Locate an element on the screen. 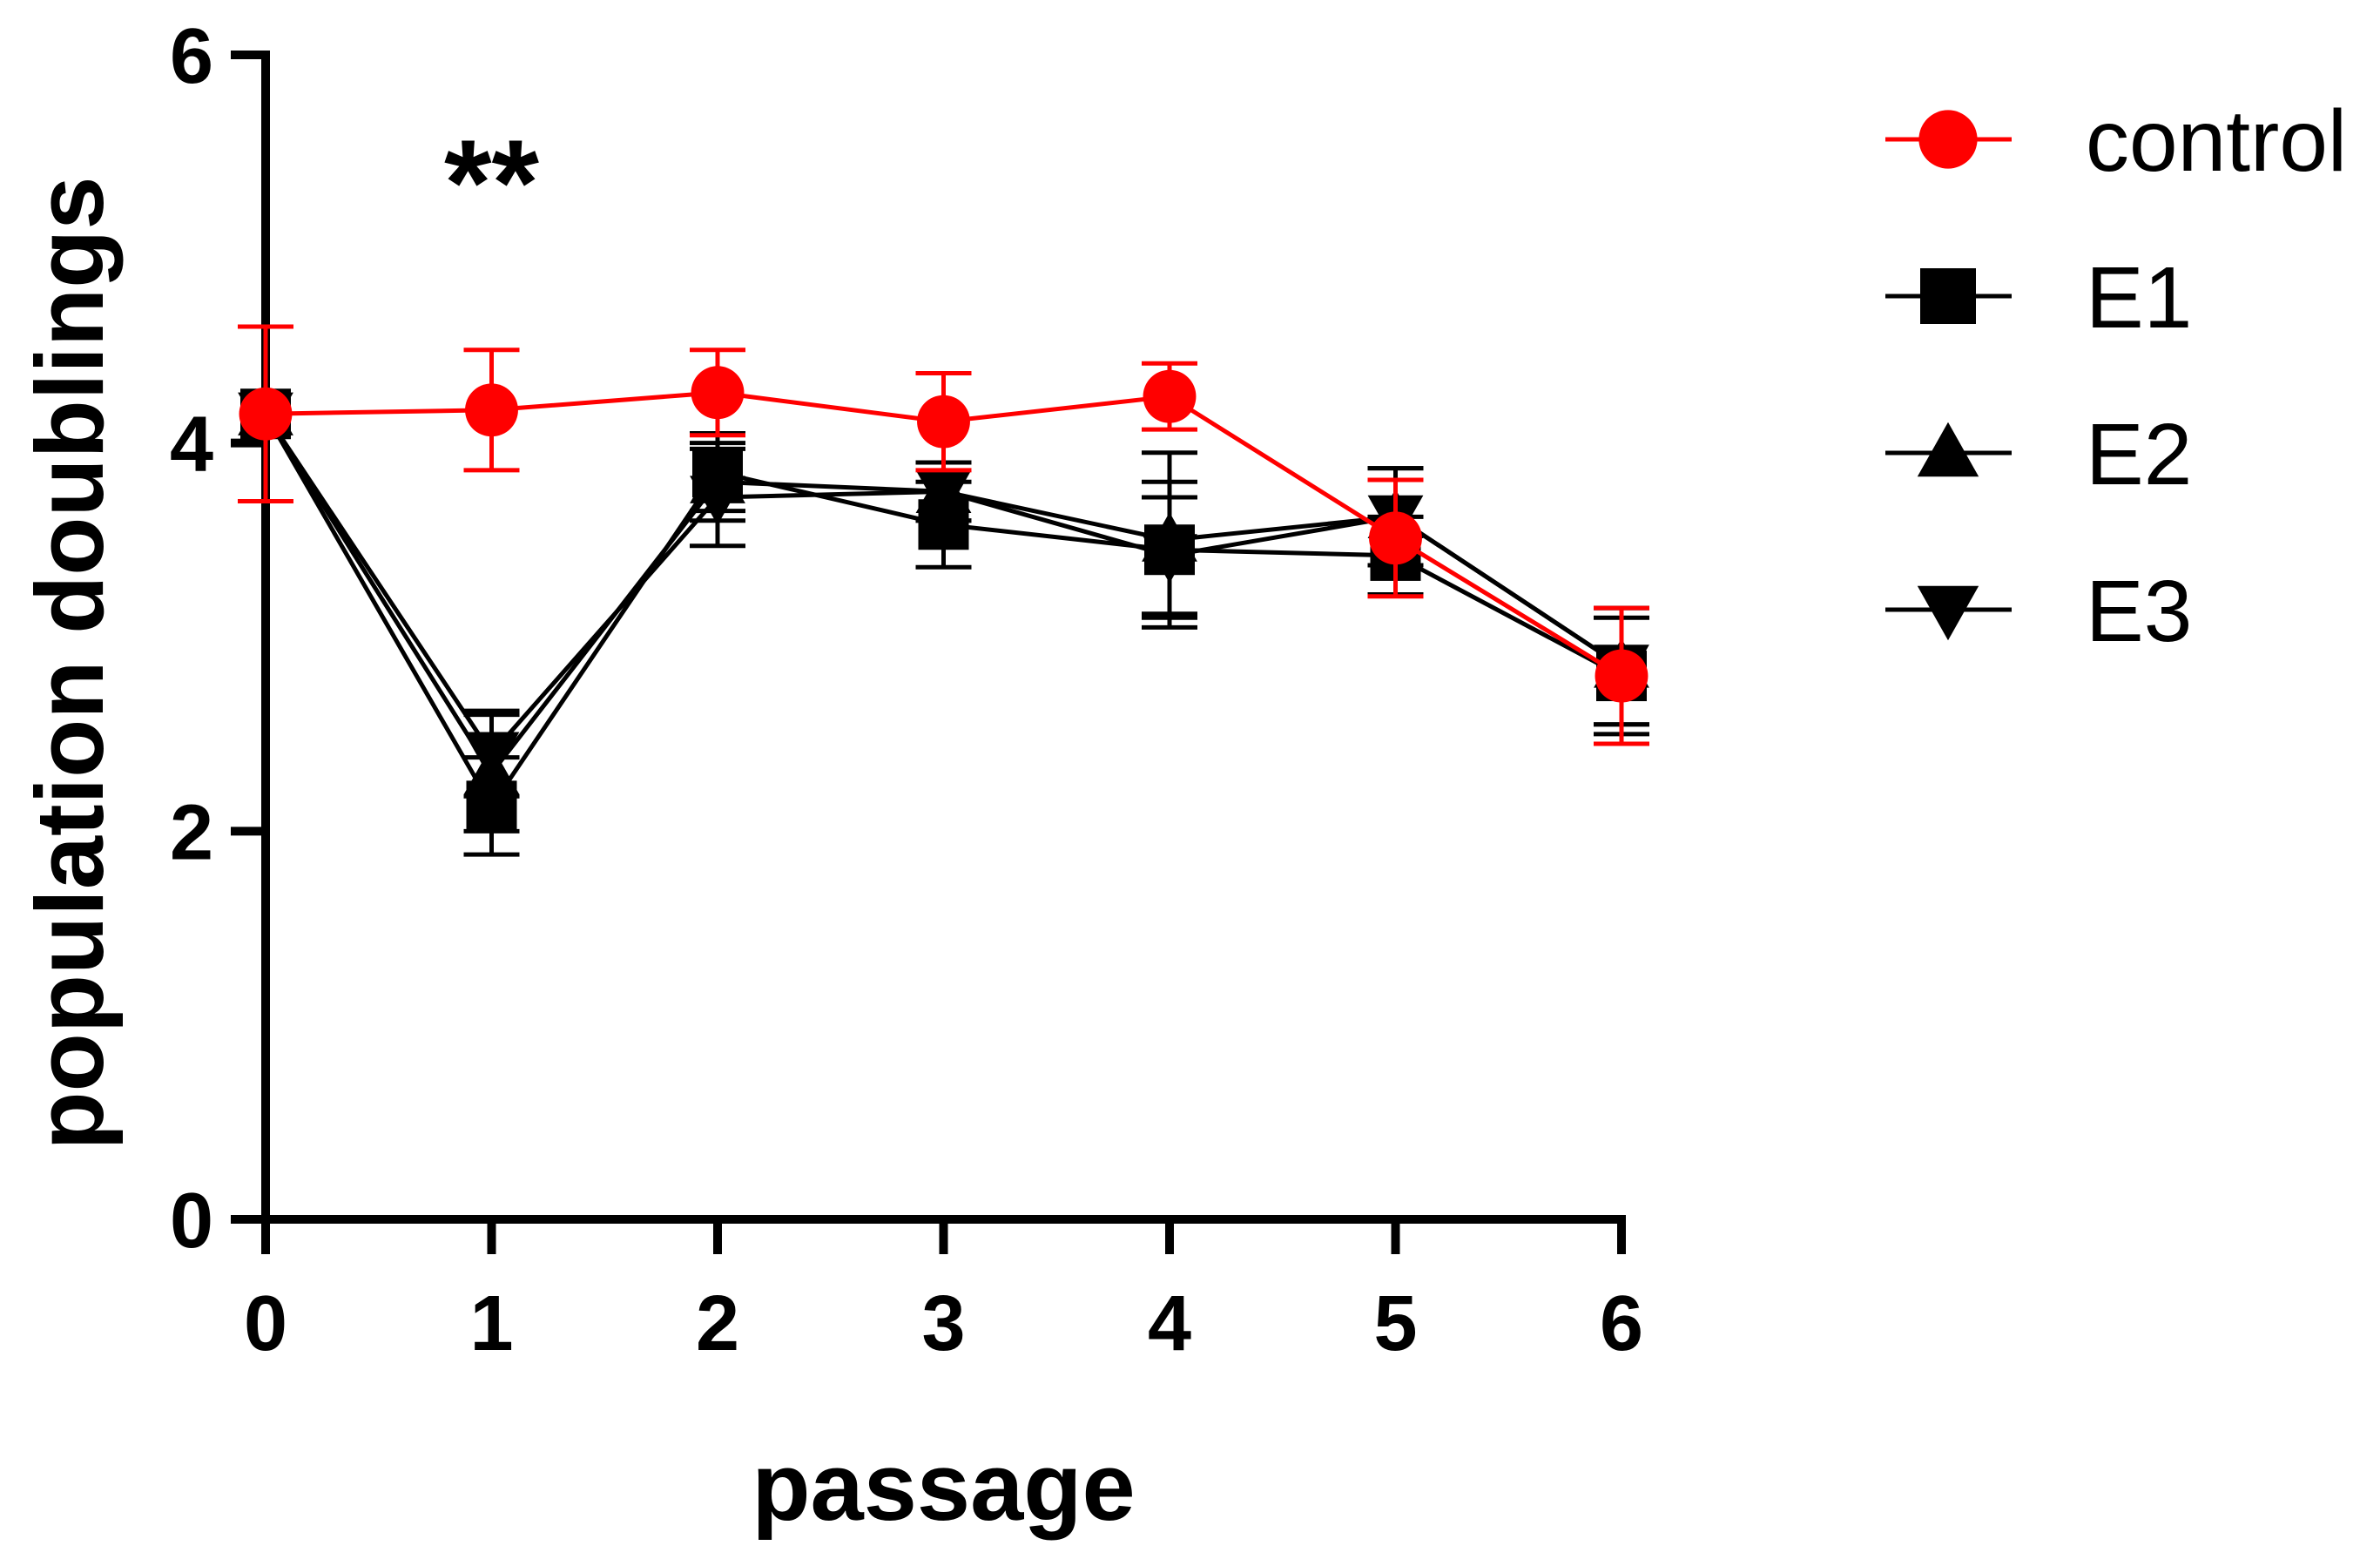  legend-item-control: control is located at coordinates (2116, 141).